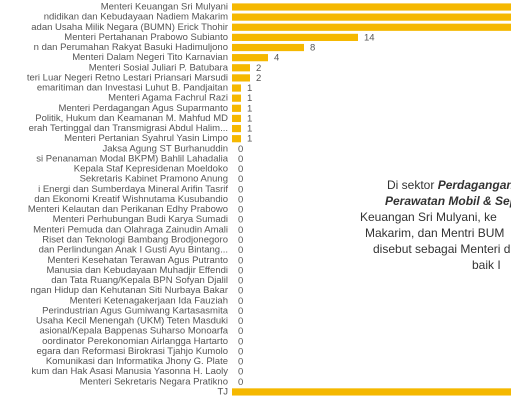 Image resolution: width=511 pixels, height=400 pixels. I want to click on annotation-line: baik I, so click(486, 265).